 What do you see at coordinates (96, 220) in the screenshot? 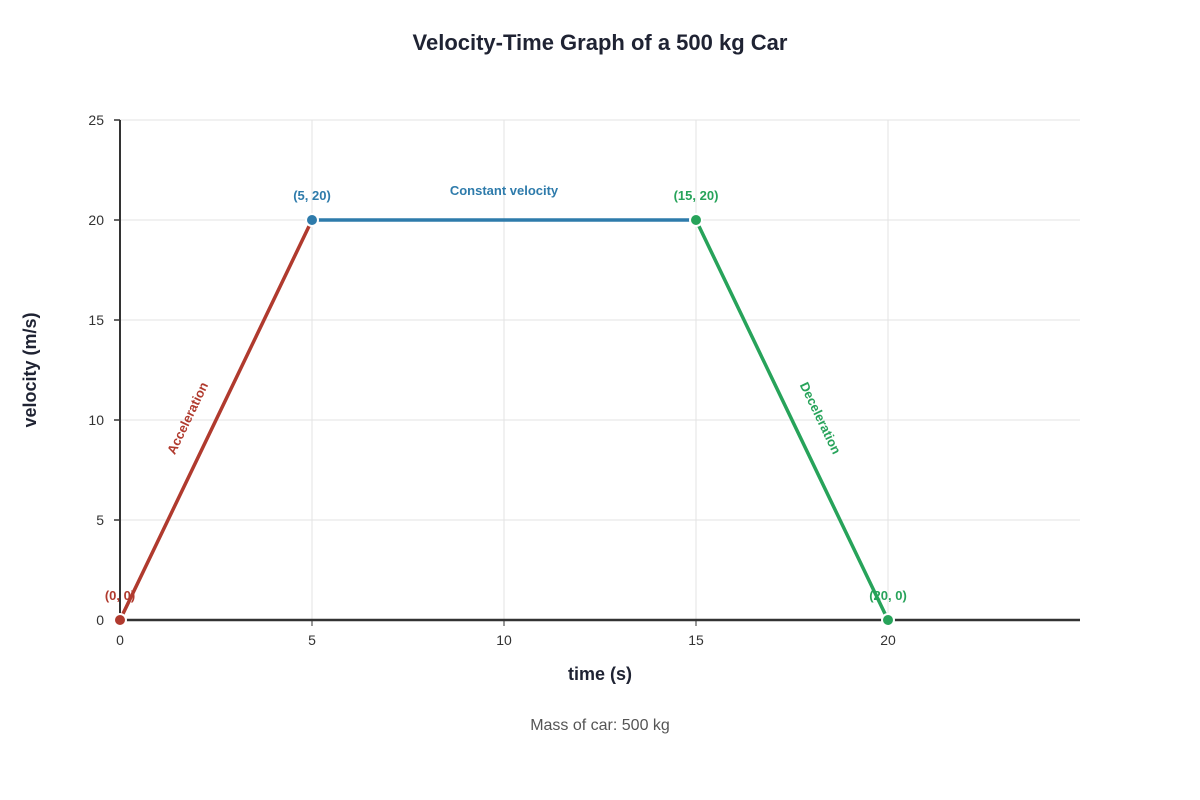
I see `y-tick-label: 20` at bounding box center [96, 220].